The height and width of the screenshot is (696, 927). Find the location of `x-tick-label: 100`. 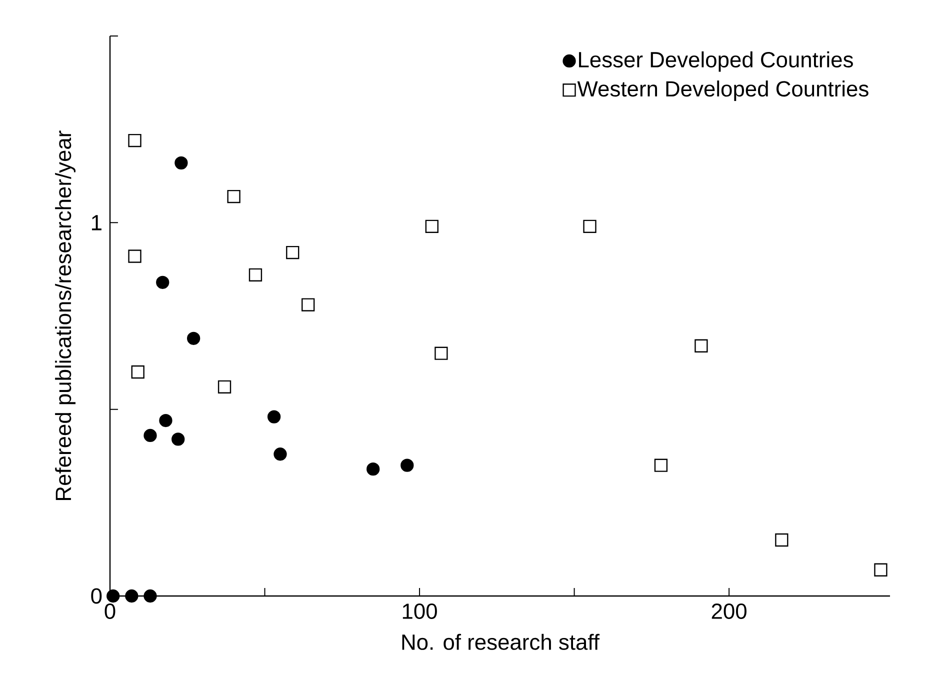

x-tick-label: 100 is located at coordinates (419, 611).